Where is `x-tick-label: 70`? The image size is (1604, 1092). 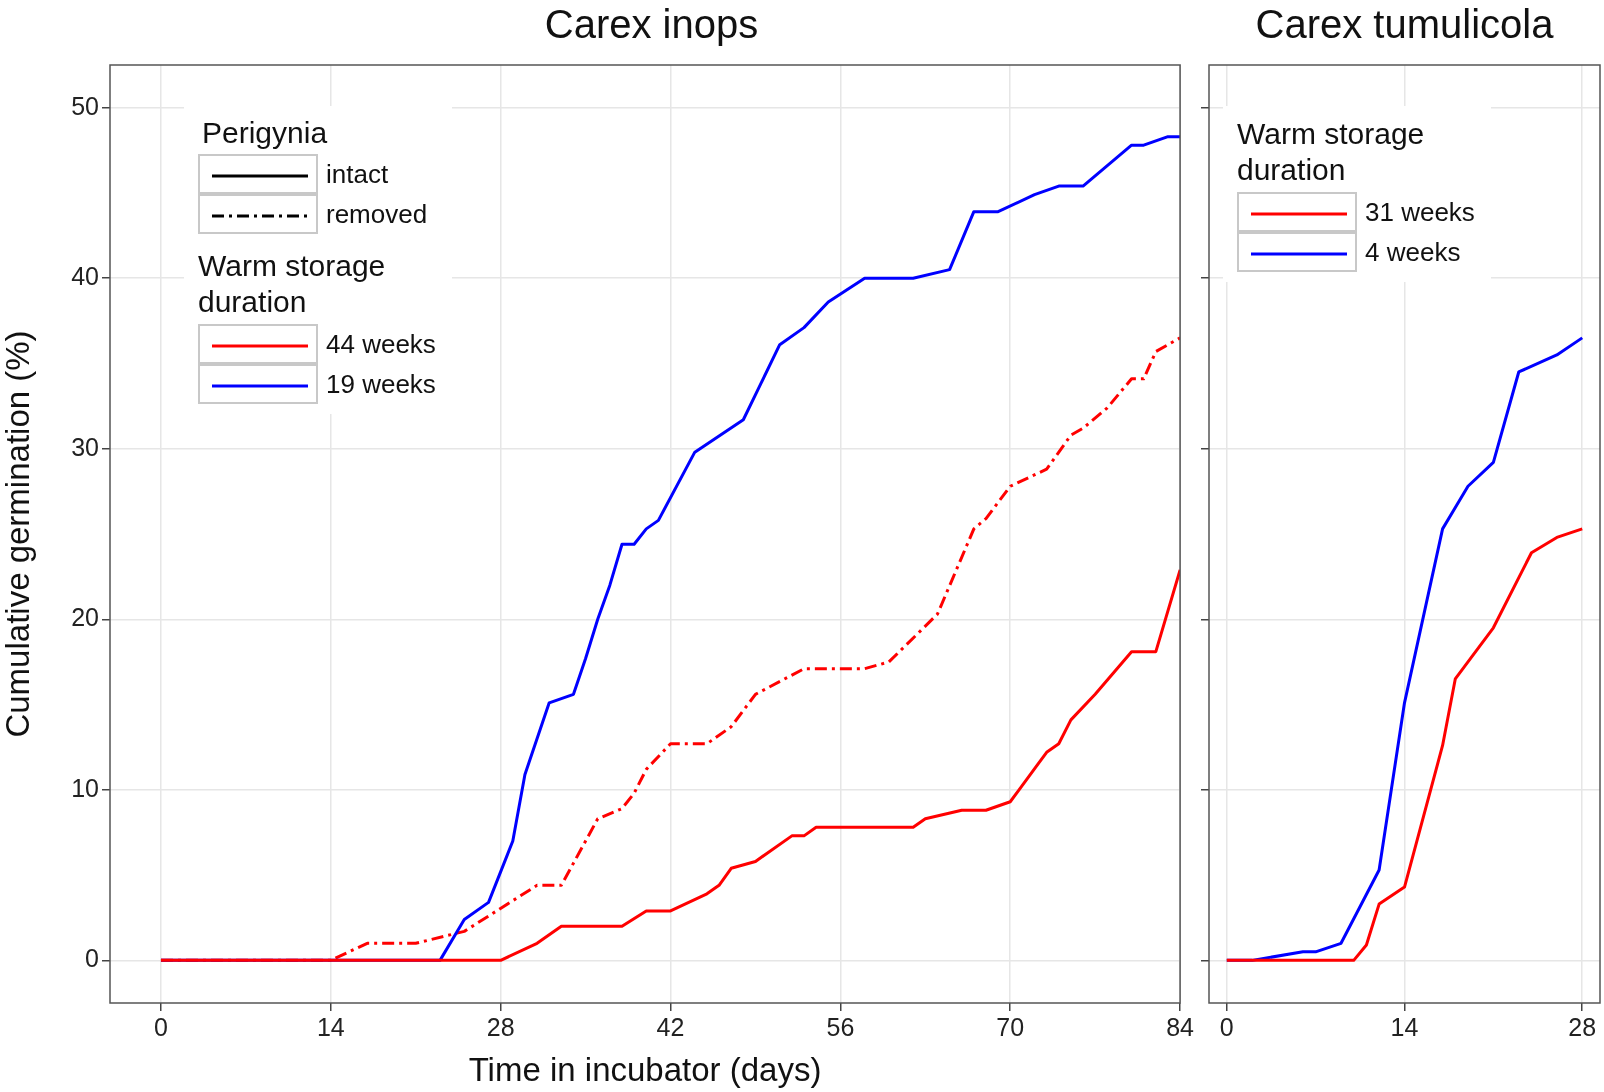
x-tick-label: 70 is located at coordinates (1010, 1026).